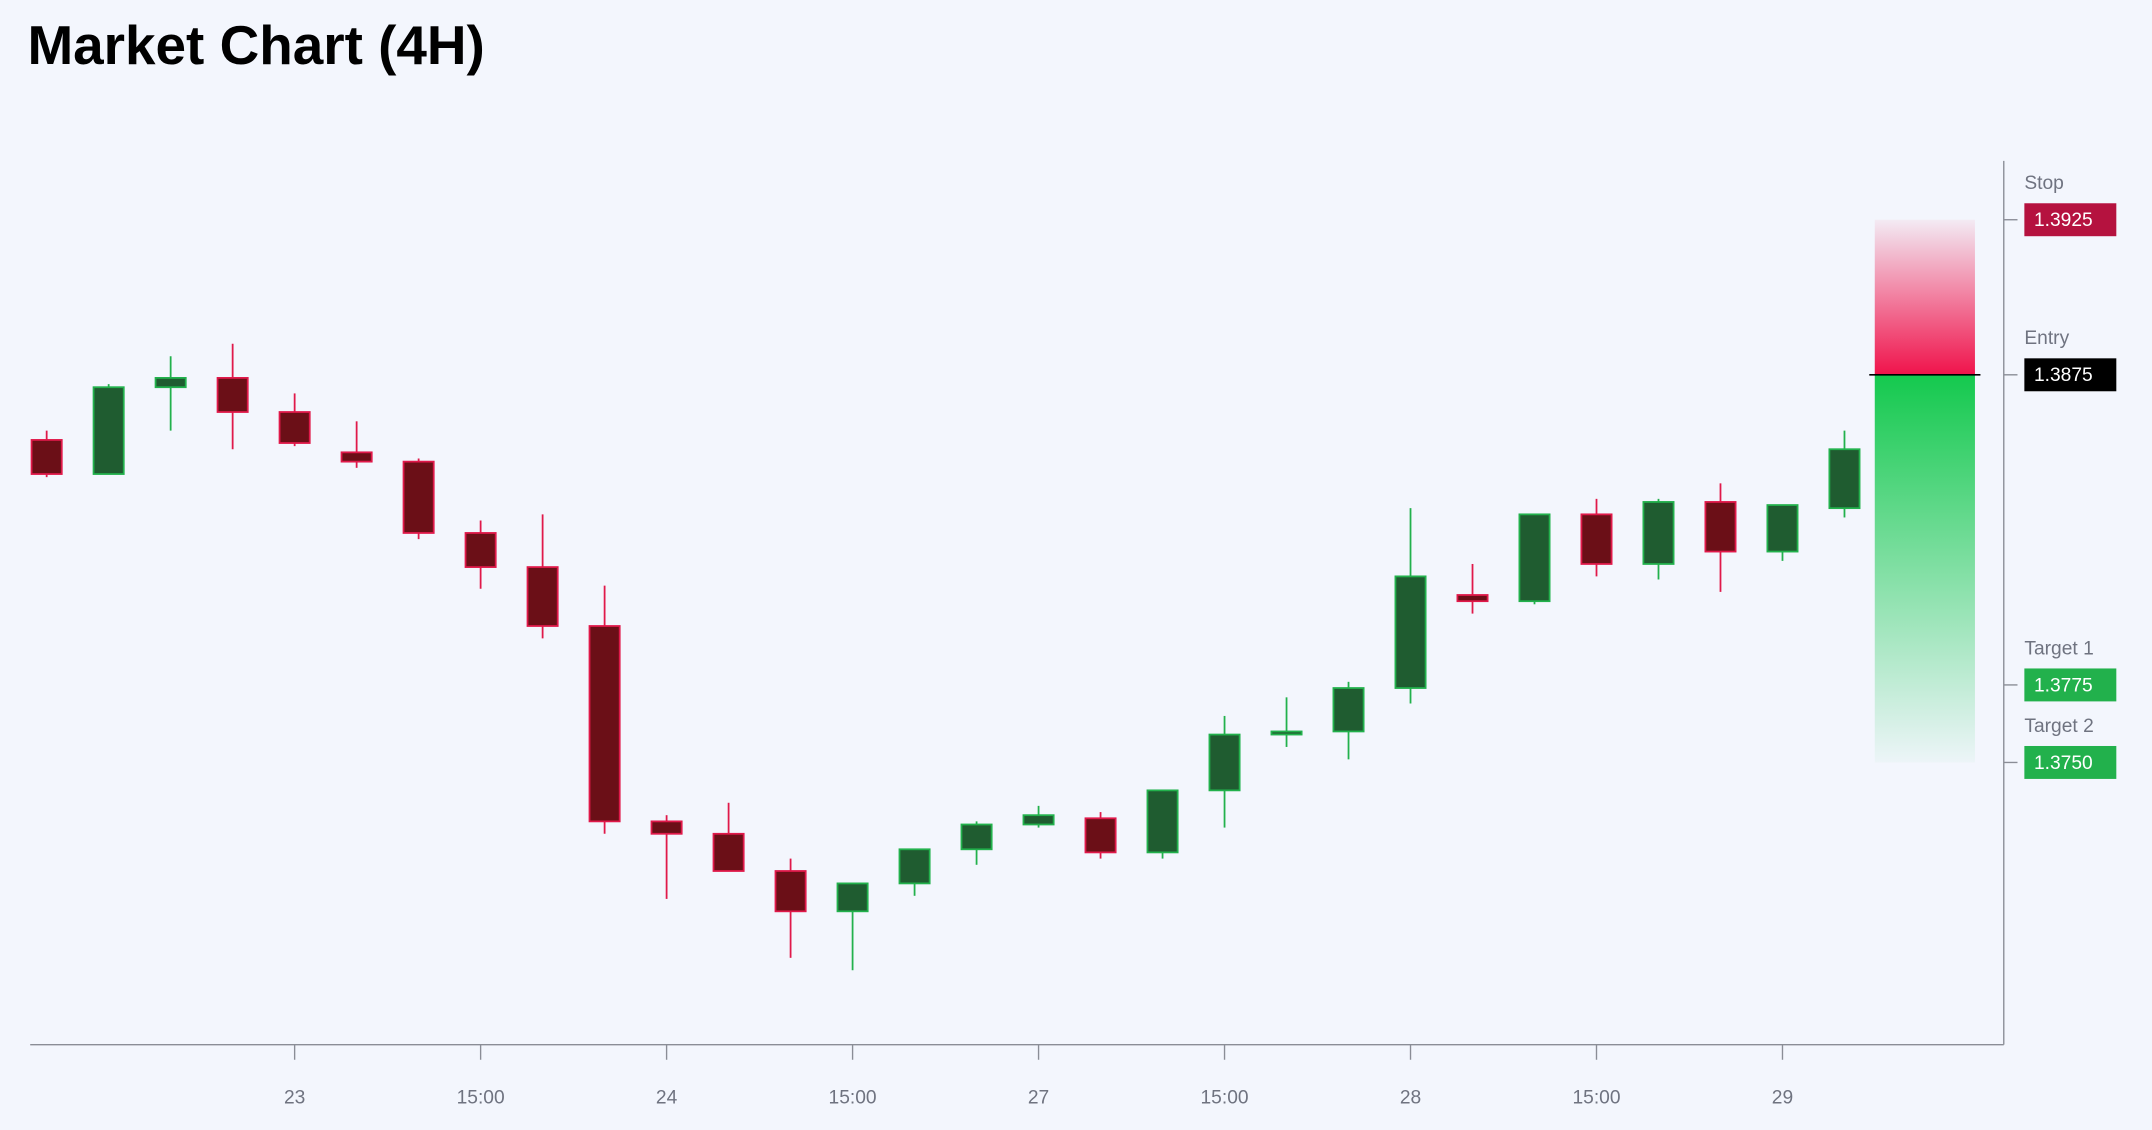  Describe the element at coordinates (1038, 1097) in the screenshot. I see `x-tick-label: 27` at that location.